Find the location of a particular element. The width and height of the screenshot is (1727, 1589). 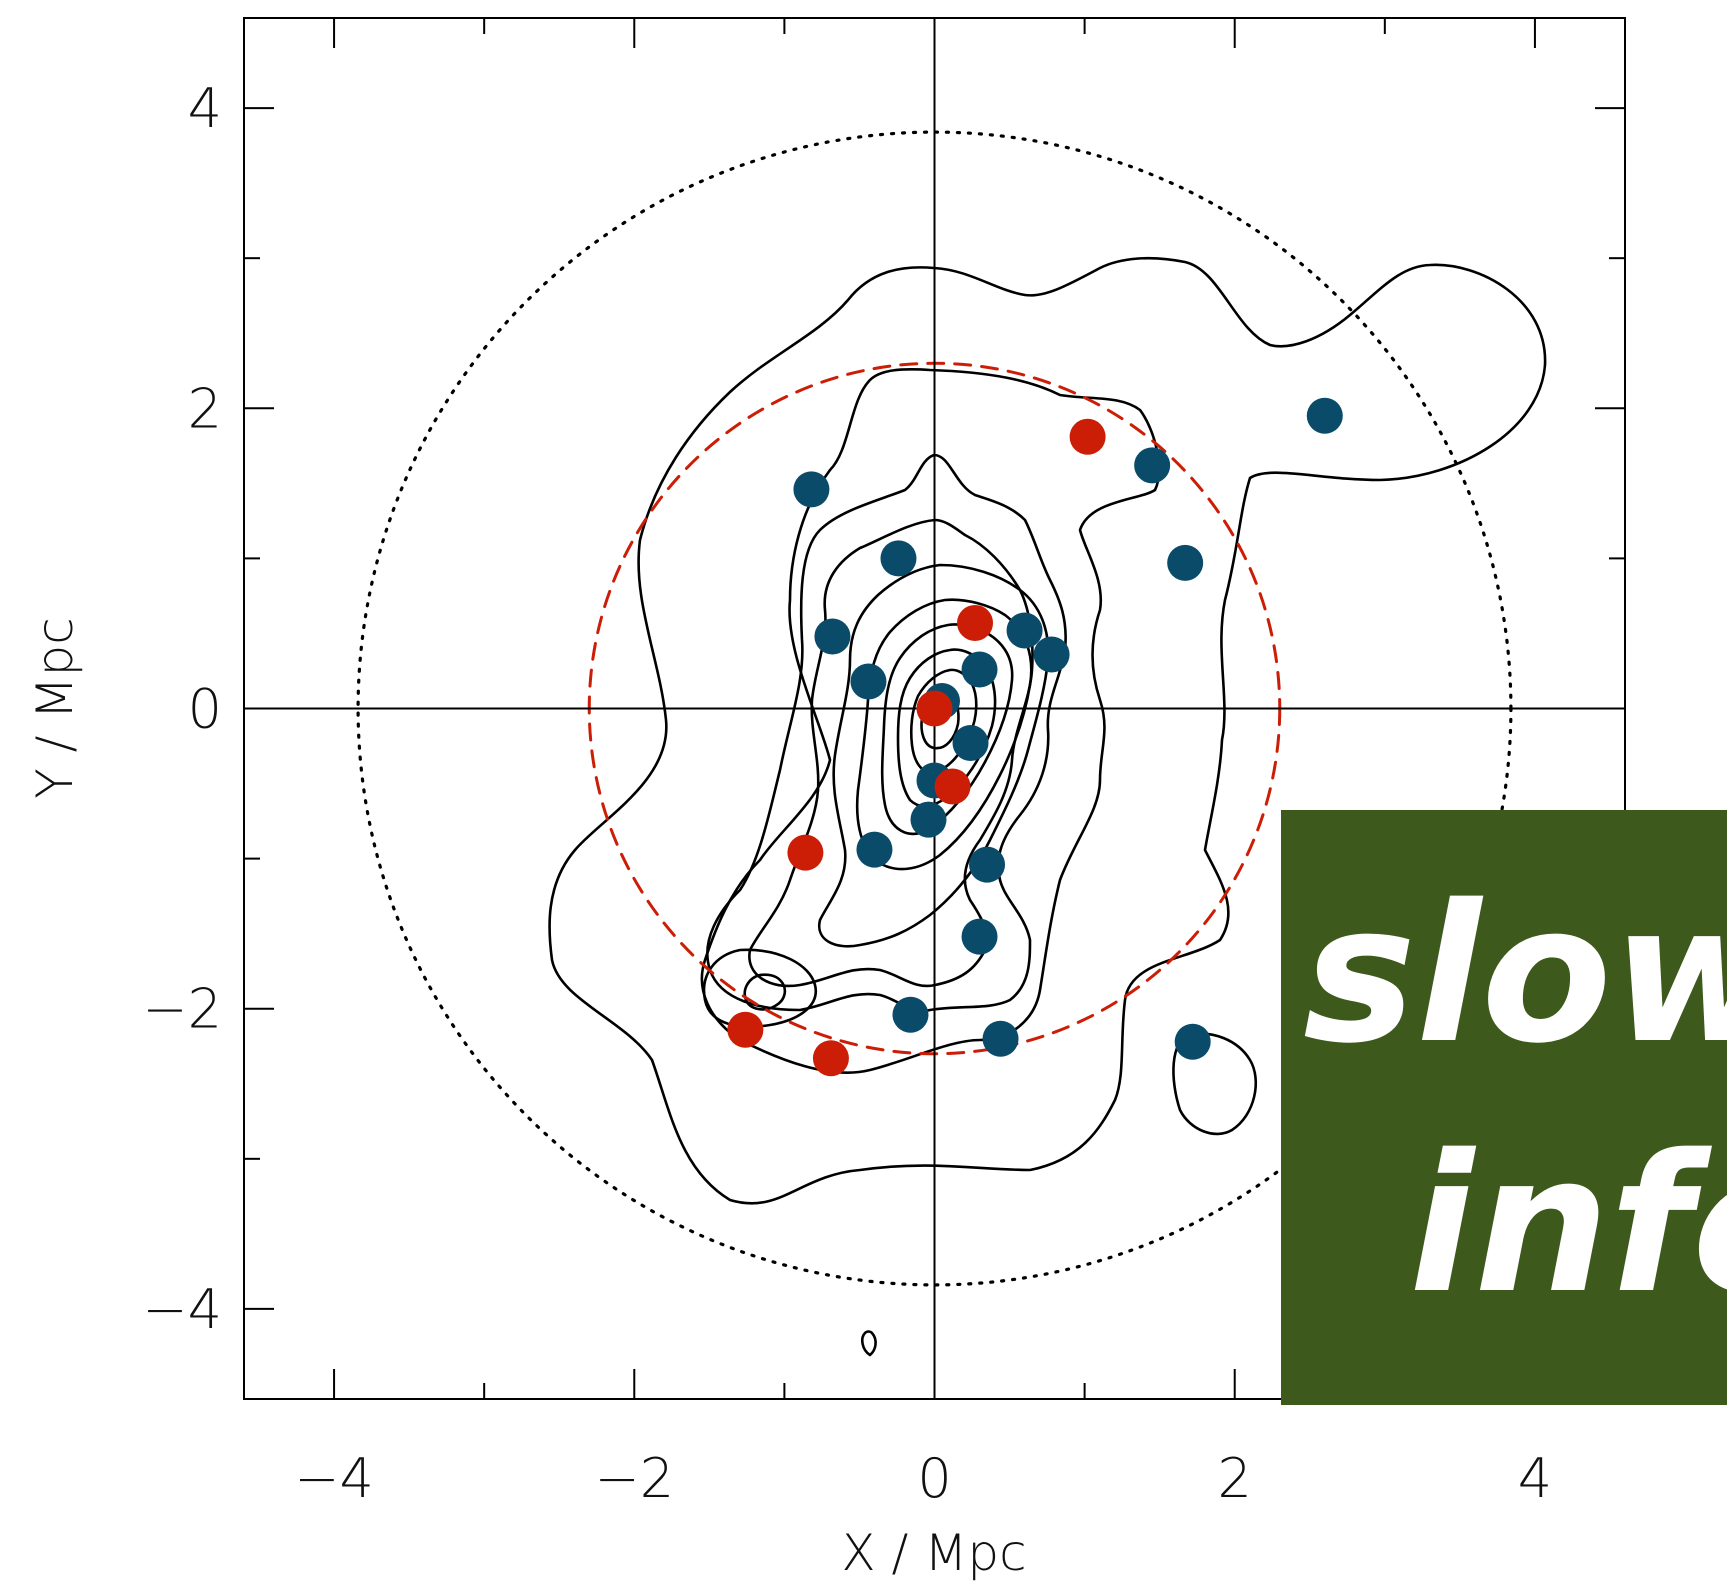

banner-text-line-2: info is located at coordinates (1568, 1224).